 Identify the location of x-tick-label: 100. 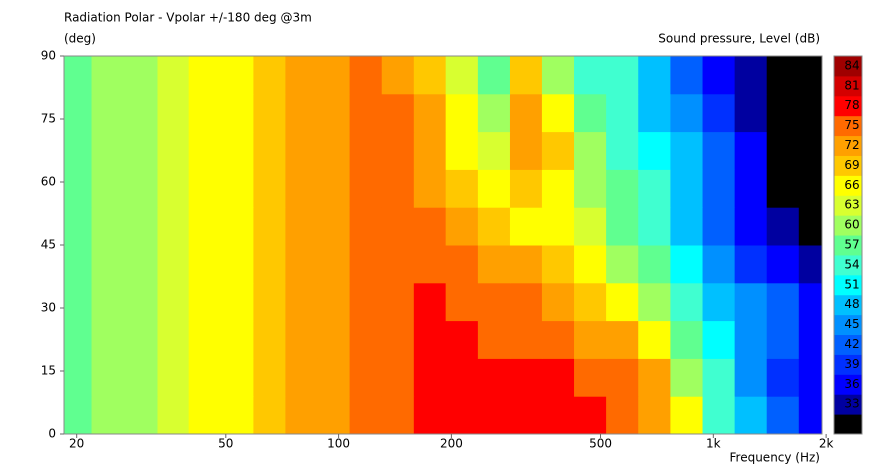
(338, 444).